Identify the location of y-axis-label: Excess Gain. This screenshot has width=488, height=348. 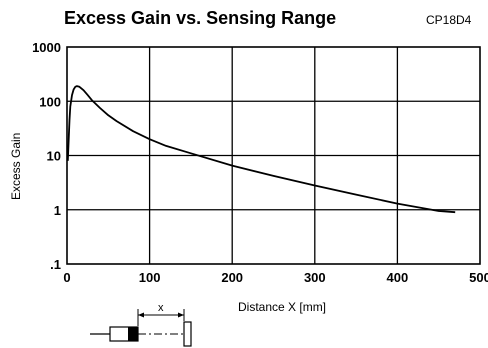
(16, 166).